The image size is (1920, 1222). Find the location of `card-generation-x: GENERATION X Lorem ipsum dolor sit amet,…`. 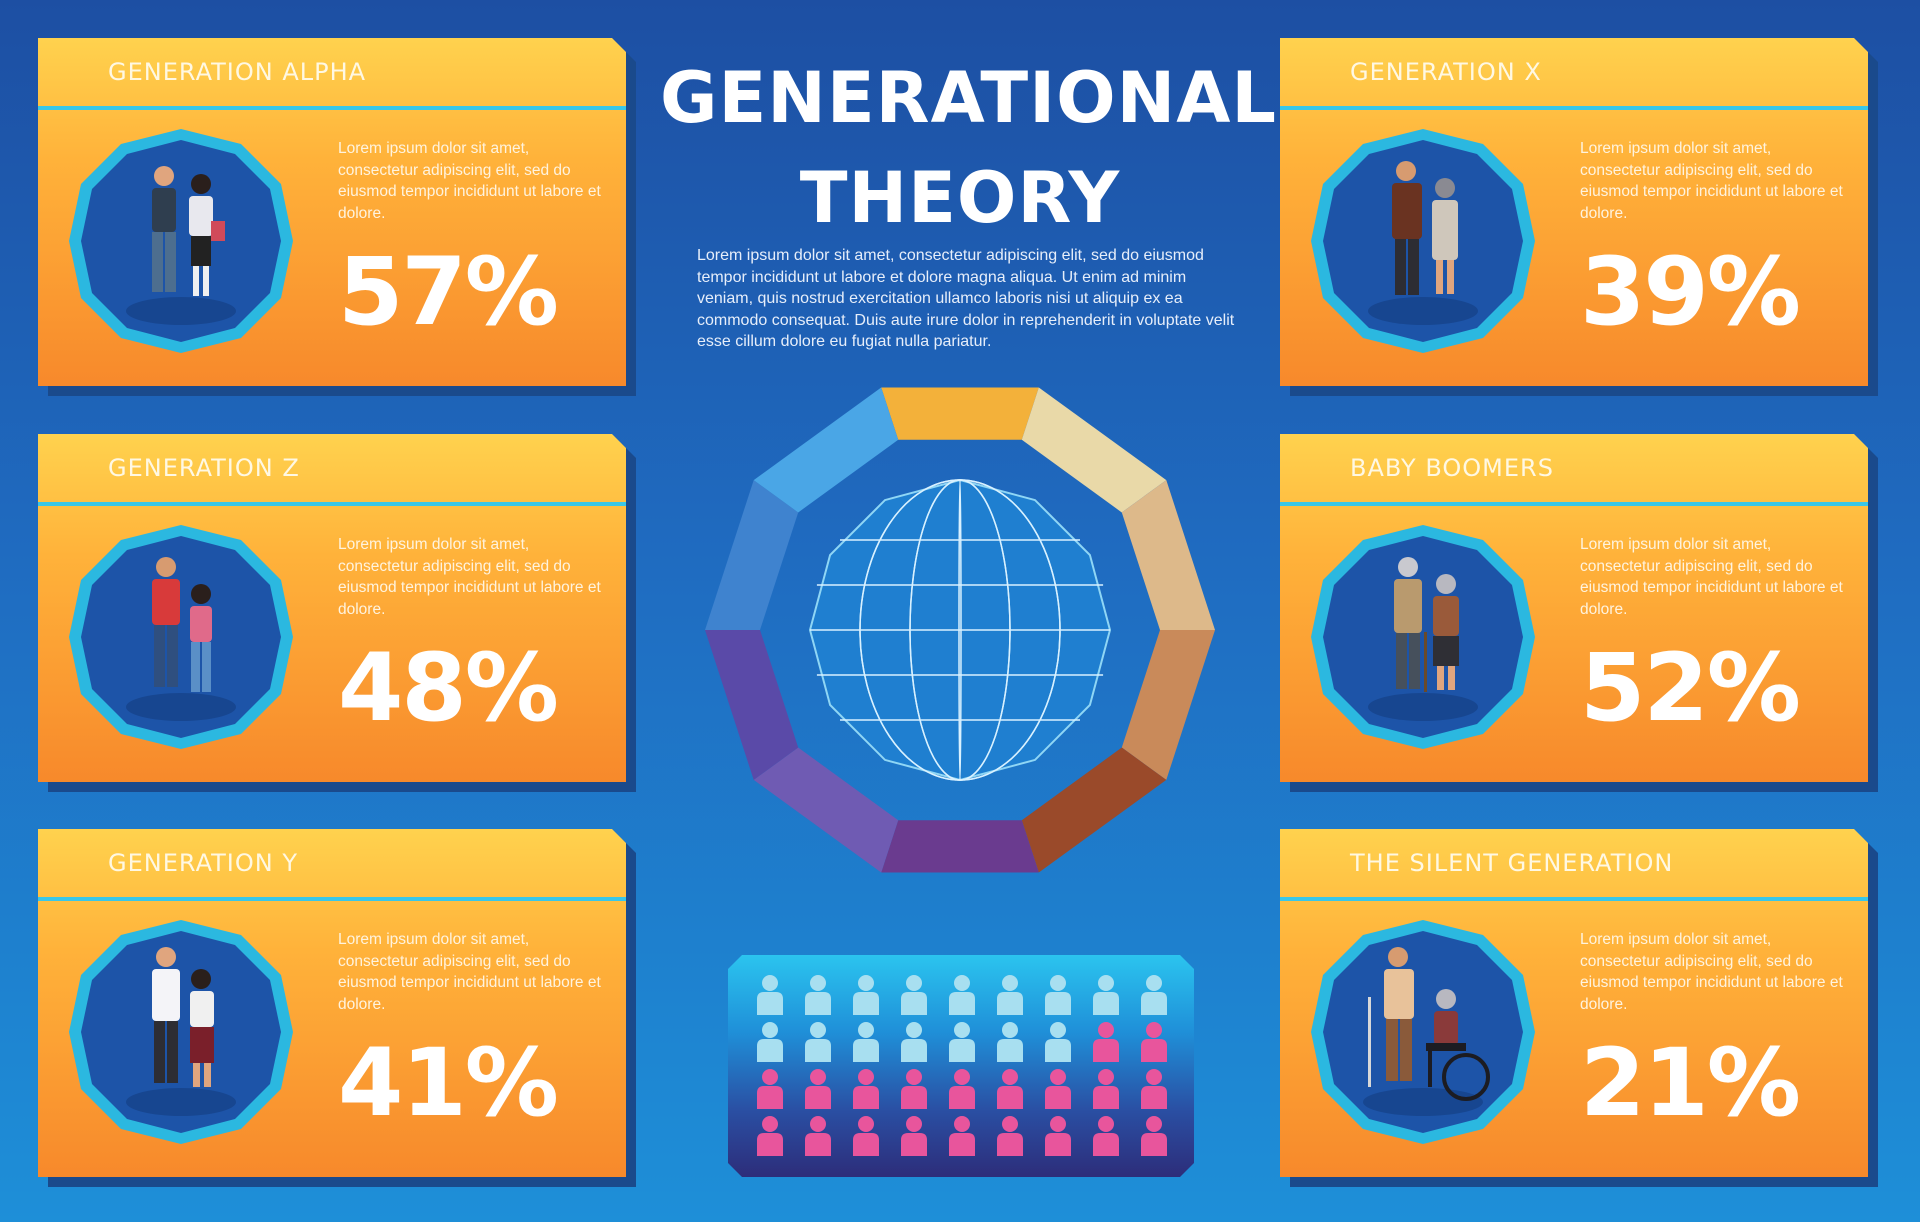

card-generation-x: GENERATION X Lorem ipsum dolor sit amet,… is located at coordinates (1574, 212).